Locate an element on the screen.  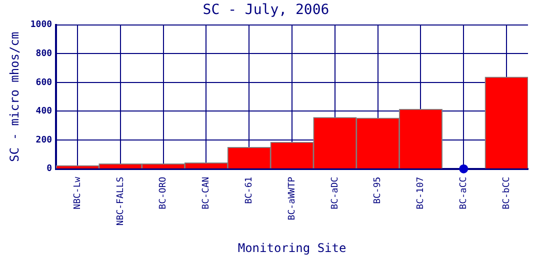
x-tick-label: BC-ORO is located at coordinates (163, 193).